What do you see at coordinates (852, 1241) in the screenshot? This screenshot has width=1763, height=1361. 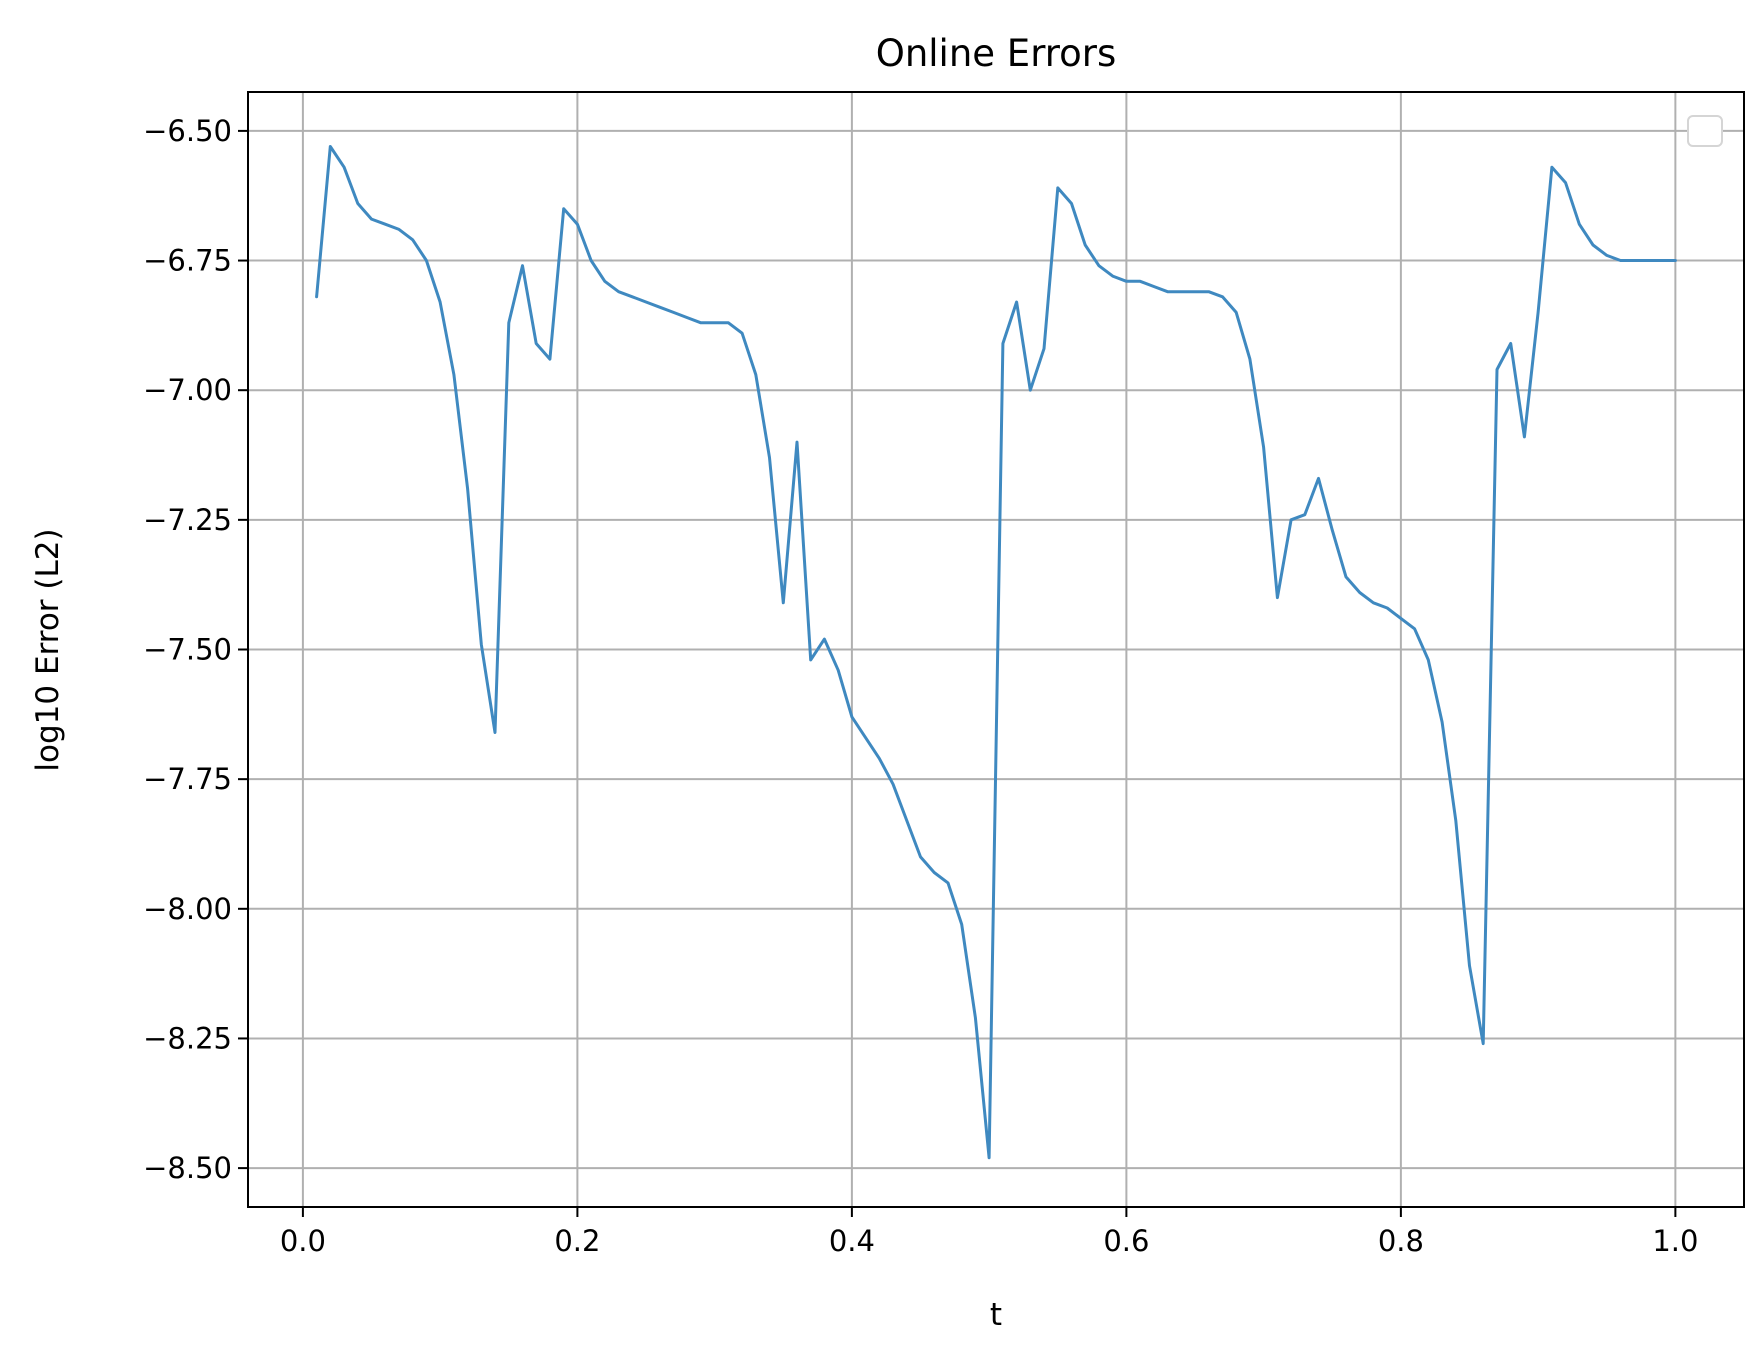 I see `x-tick-label: 0.4` at bounding box center [852, 1241].